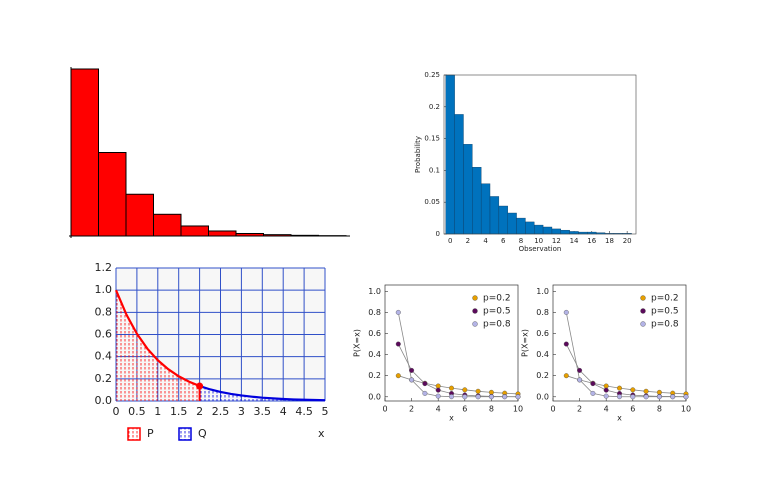  I want to click on y-tick-label: 1.0, so click(374, 291).